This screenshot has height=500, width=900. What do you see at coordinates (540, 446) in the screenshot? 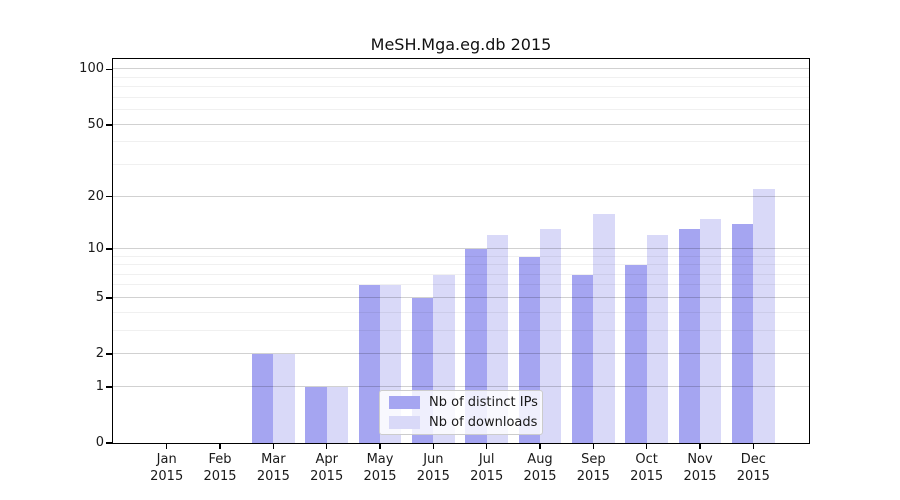
I see `x-tick-mark-aug` at bounding box center [540, 446].